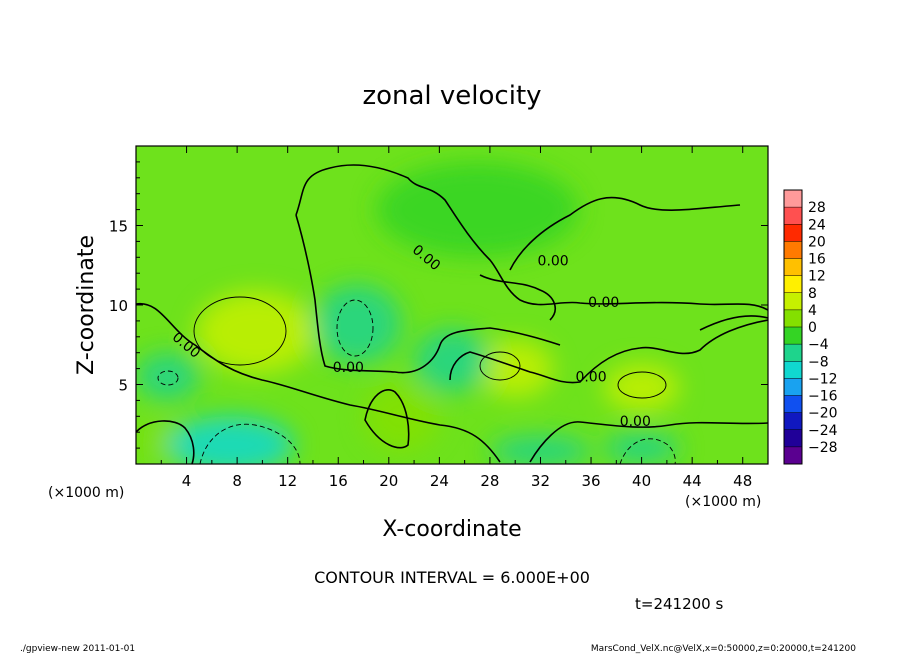  What do you see at coordinates (451, 96) in the screenshot?
I see `chart-title: zonal velocity` at bounding box center [451, 96].